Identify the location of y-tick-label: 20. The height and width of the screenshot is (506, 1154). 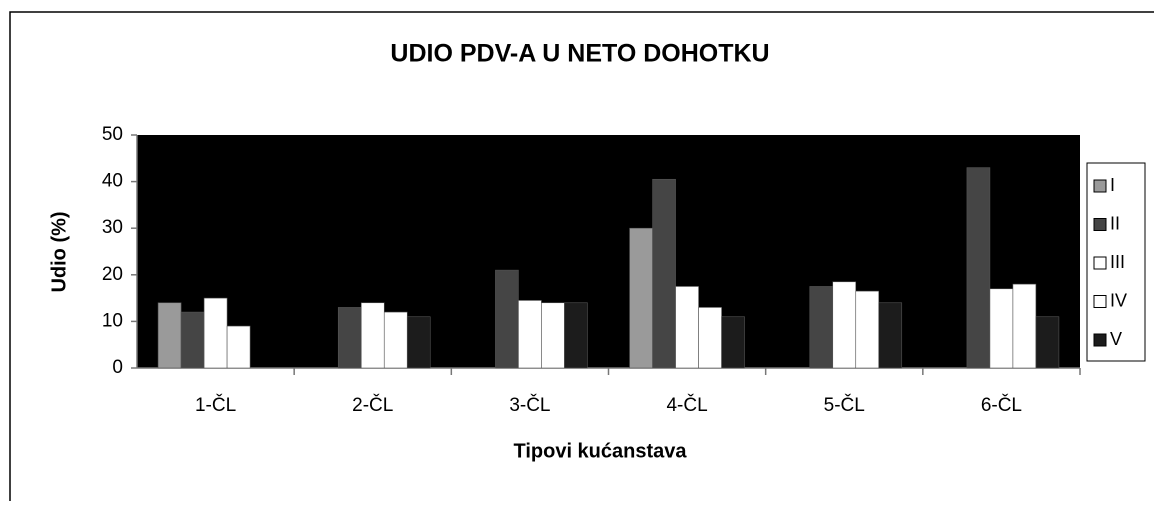
(112, 274).